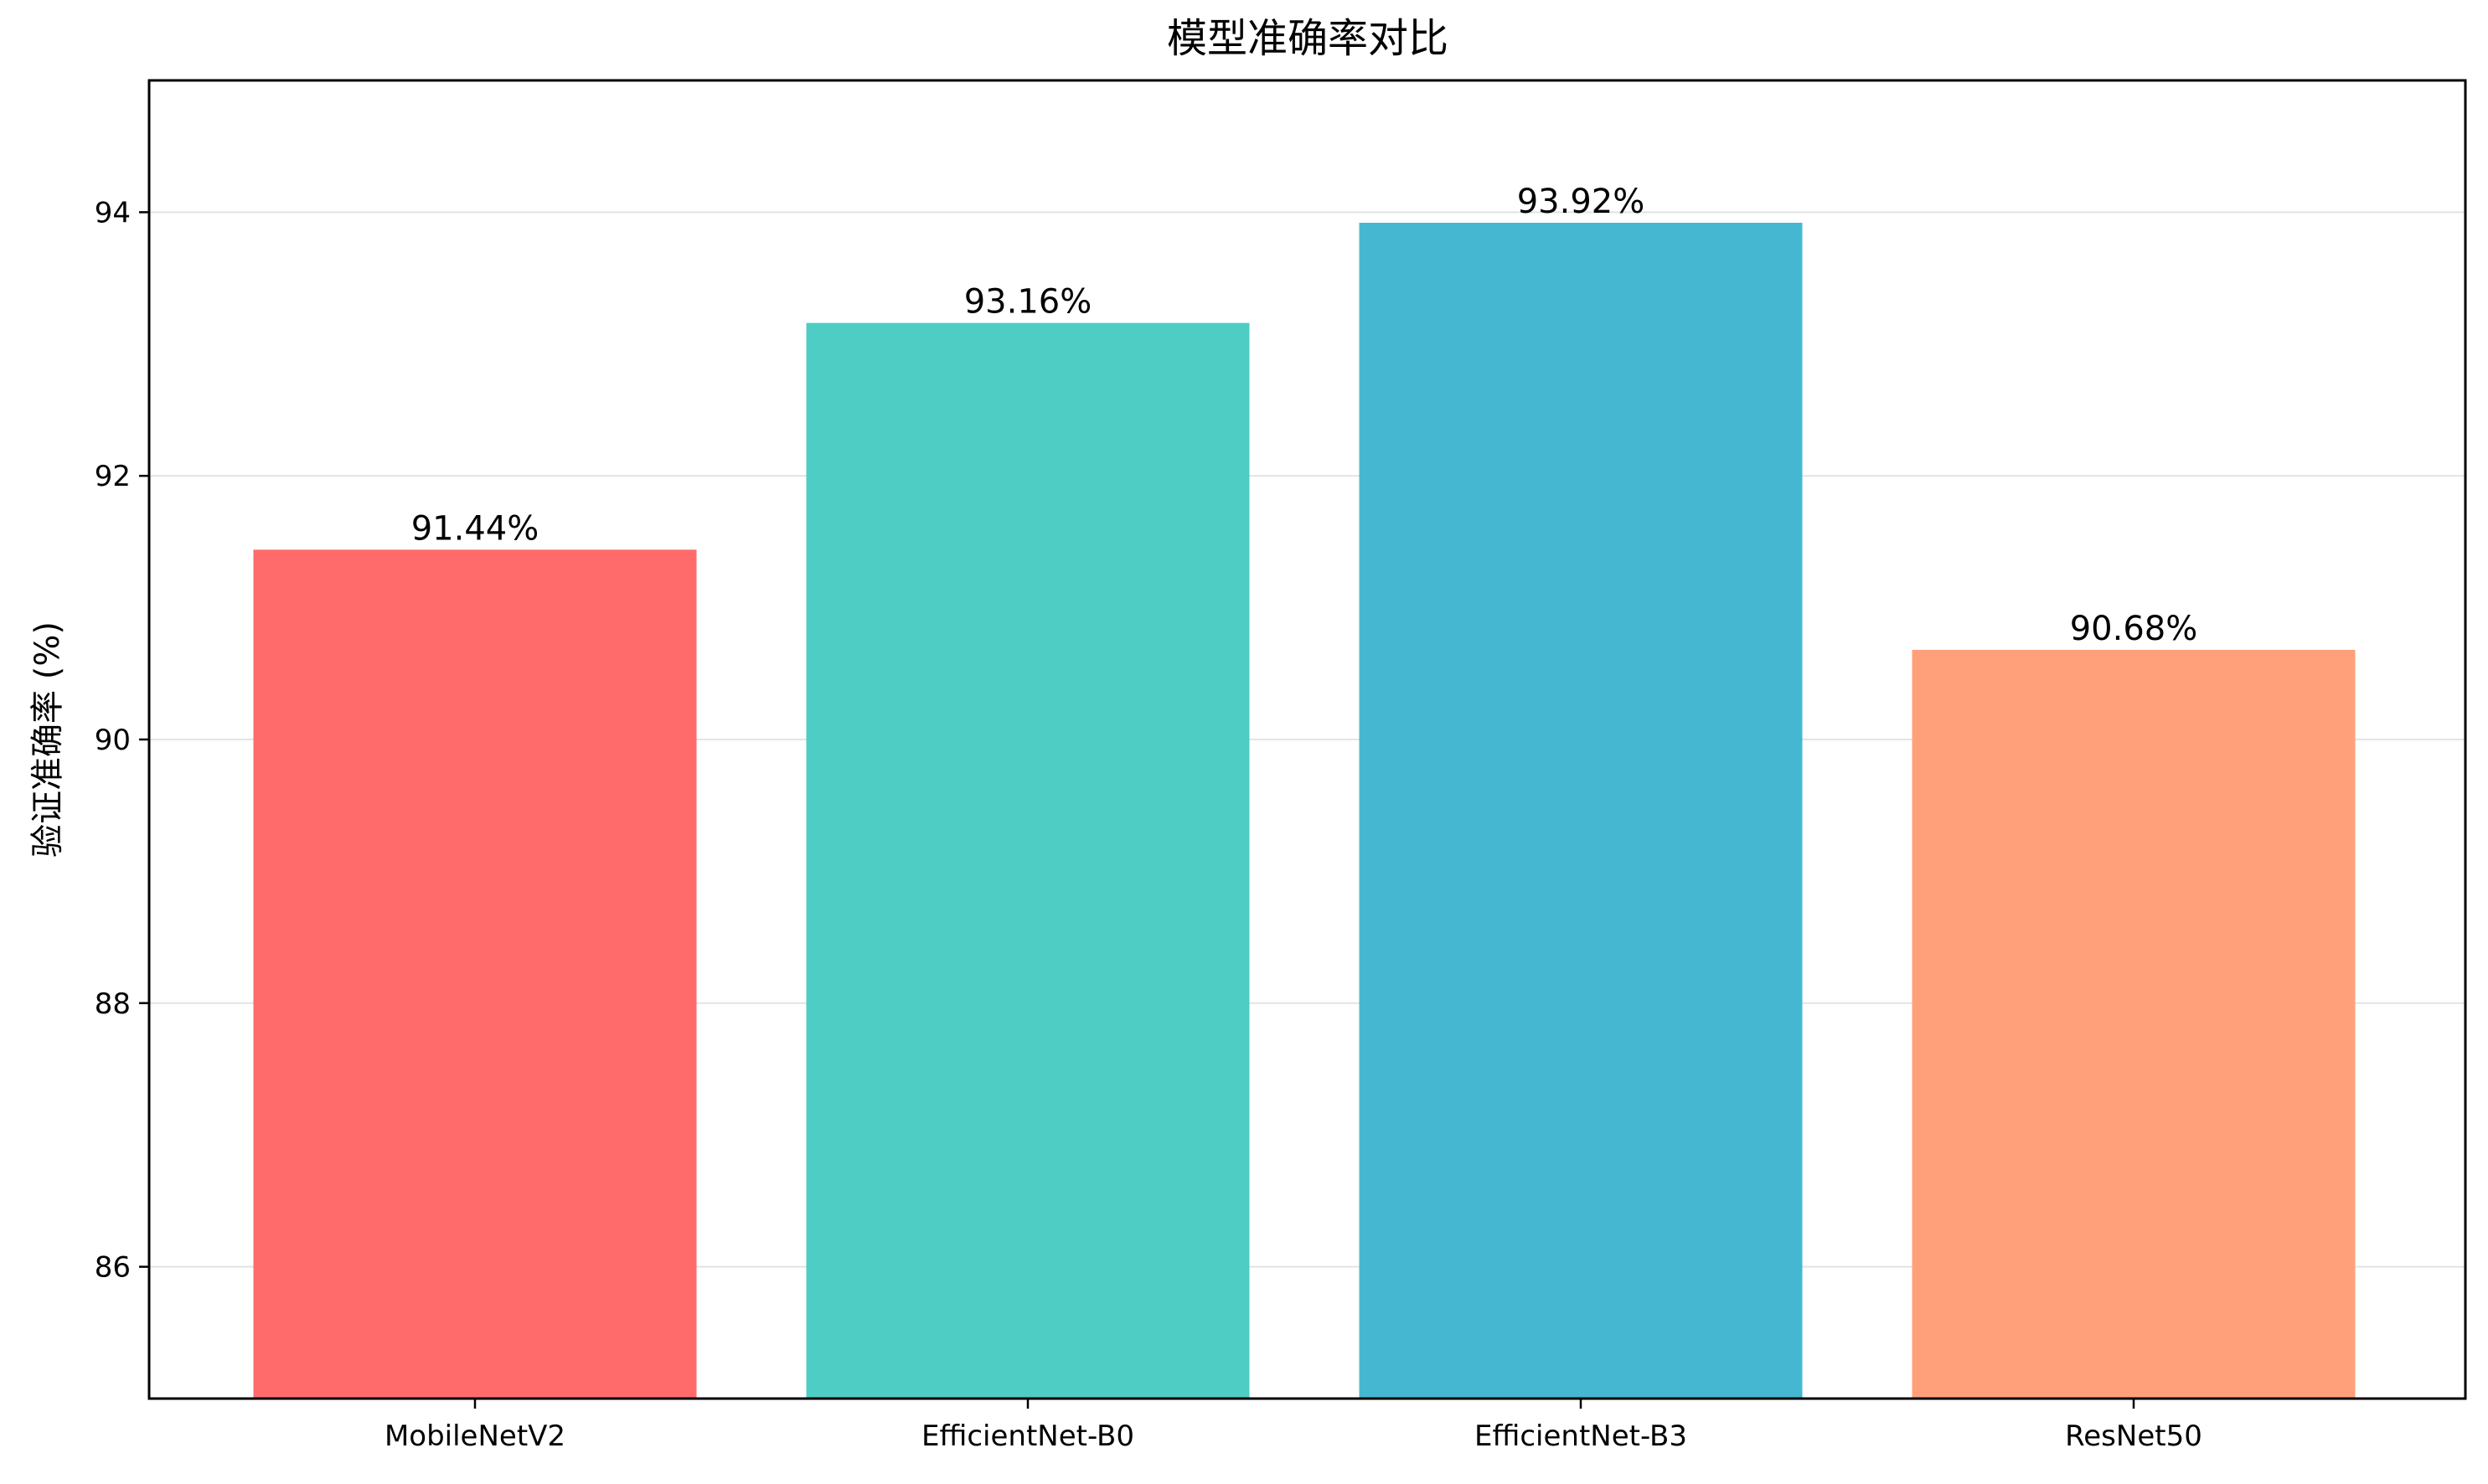 The width and height of the screenshot is (2488, 1484). I want to click on x-tick-label: MobileNetV2, so click(475, 1436).